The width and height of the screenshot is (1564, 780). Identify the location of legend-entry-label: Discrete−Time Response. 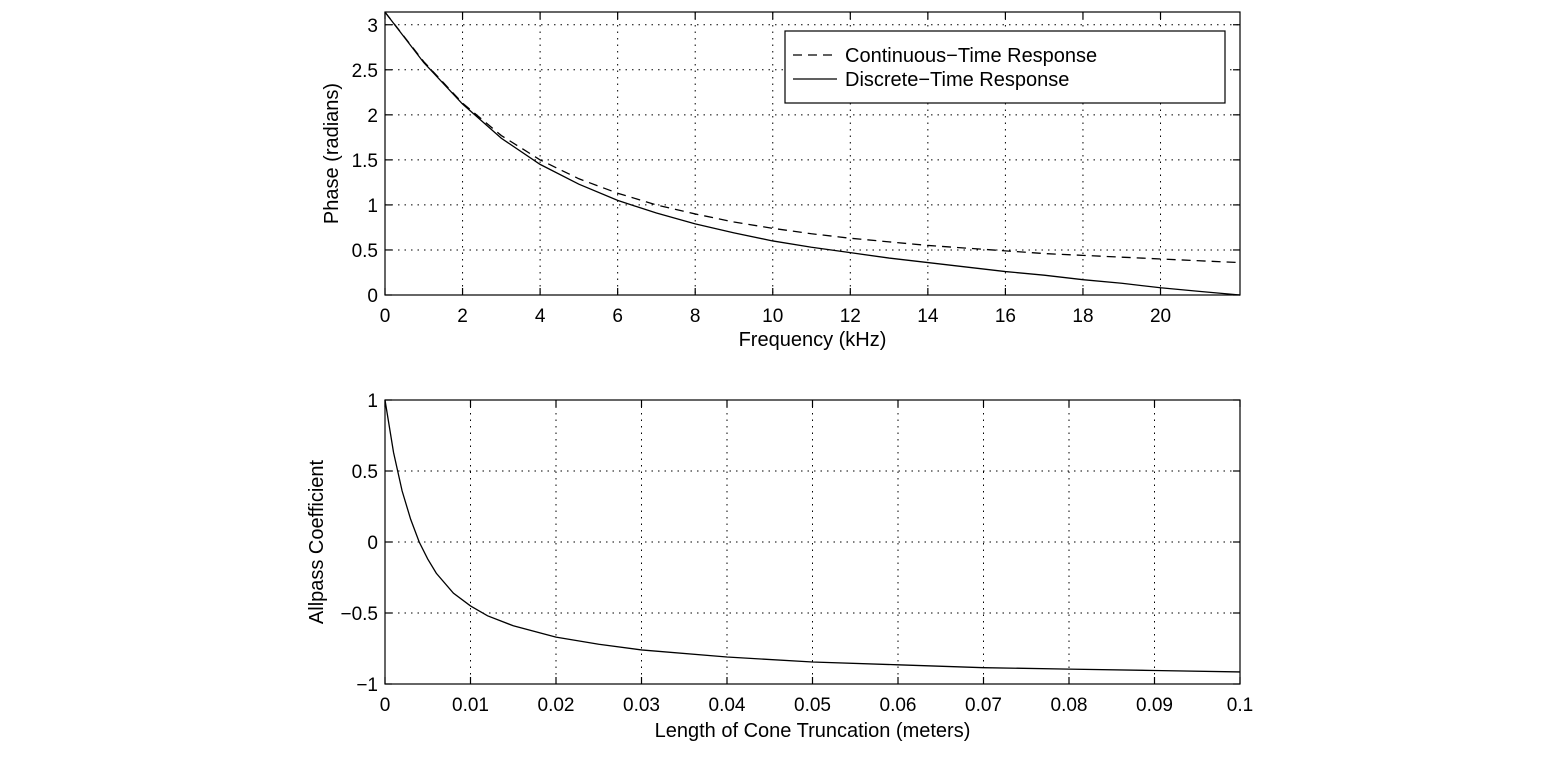
(957, 80).